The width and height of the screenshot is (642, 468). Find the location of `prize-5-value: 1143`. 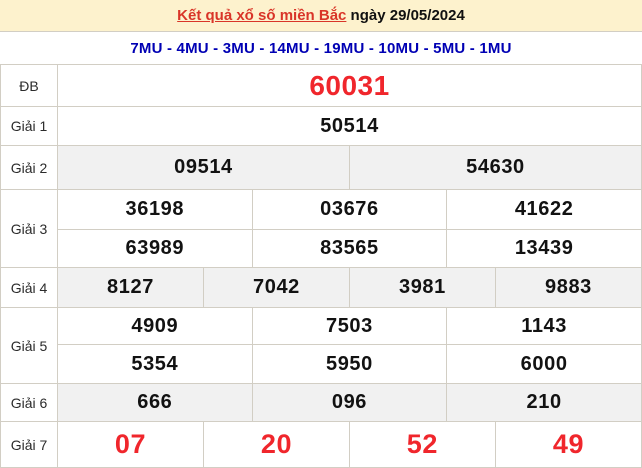

prize-5-value: 1143 is located at coordinates (544, 326).